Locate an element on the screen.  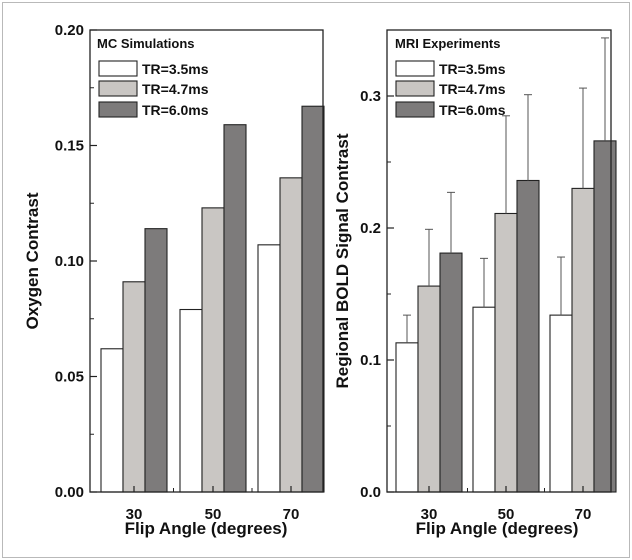
y-axis-labels: 0.0 0.1 0.2 0.3 is located at coordinates (377, 265).